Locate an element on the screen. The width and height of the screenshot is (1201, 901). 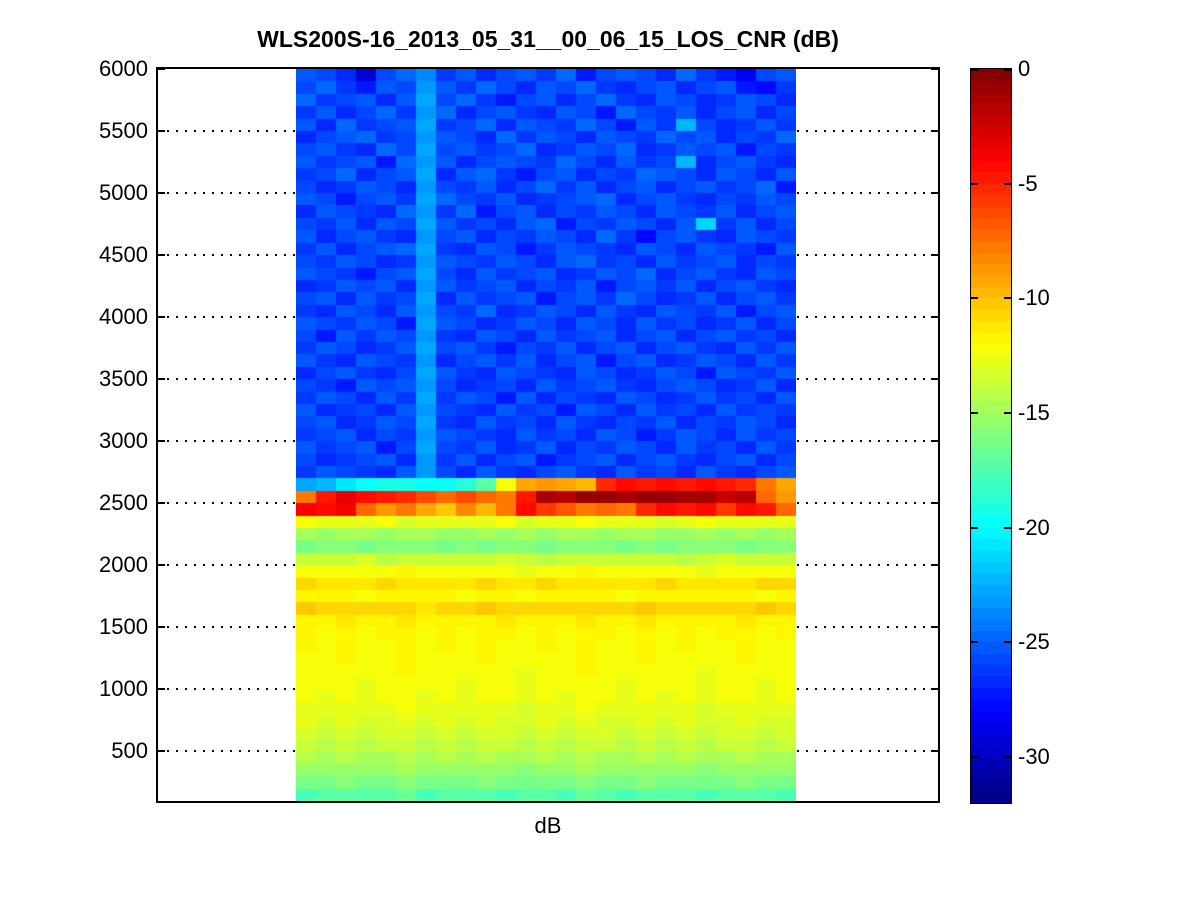
colorbar is located at coordinates (991, 436).